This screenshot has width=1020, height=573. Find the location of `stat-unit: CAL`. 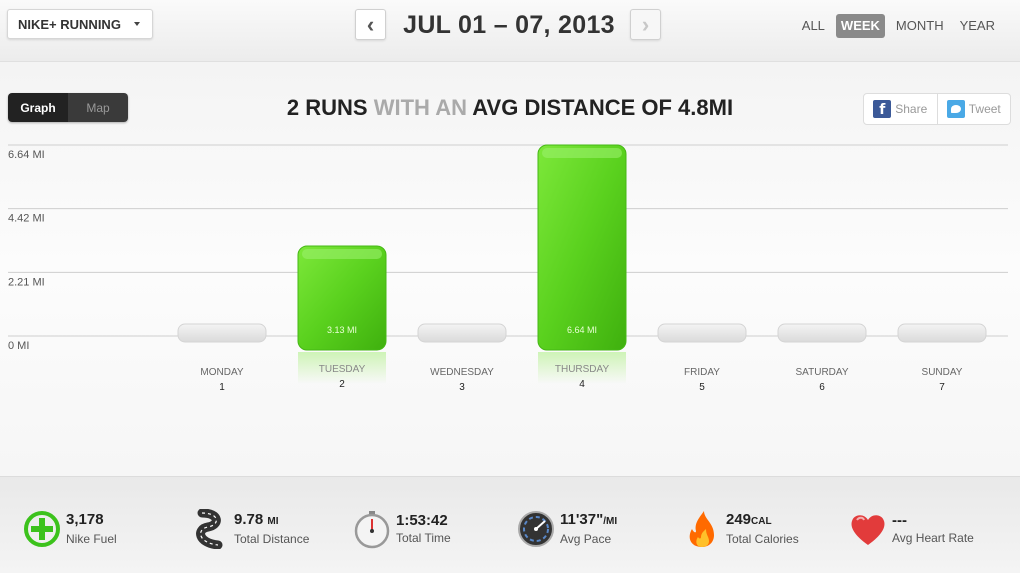

stat-unit: CAL is located at coordinates (761, 521).